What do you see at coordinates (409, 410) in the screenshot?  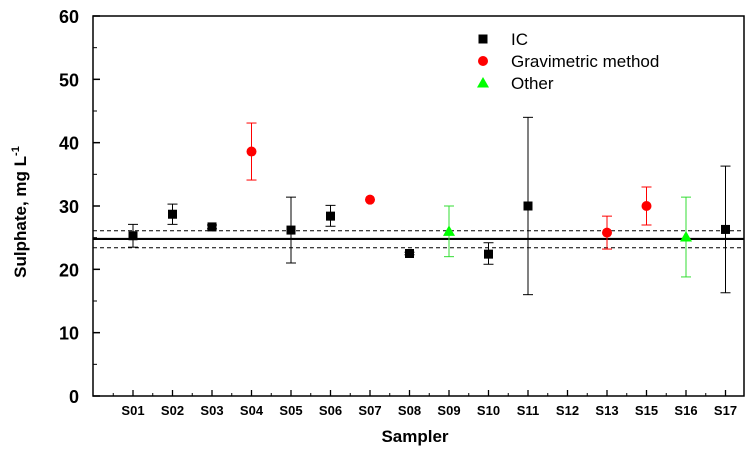 I see `x-tick-label: S08` at bounding box center [409, 410].